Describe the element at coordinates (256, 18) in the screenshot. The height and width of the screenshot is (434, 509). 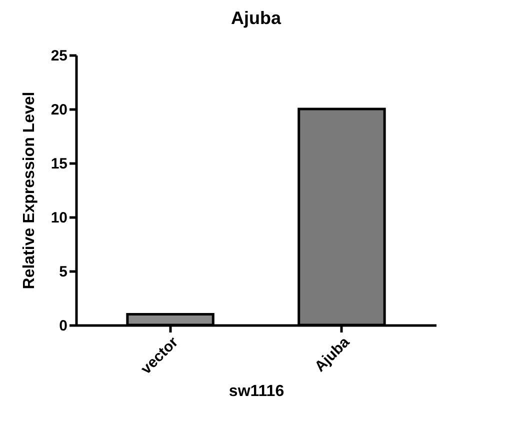
I see `chart-title: Ajuba` at that location.